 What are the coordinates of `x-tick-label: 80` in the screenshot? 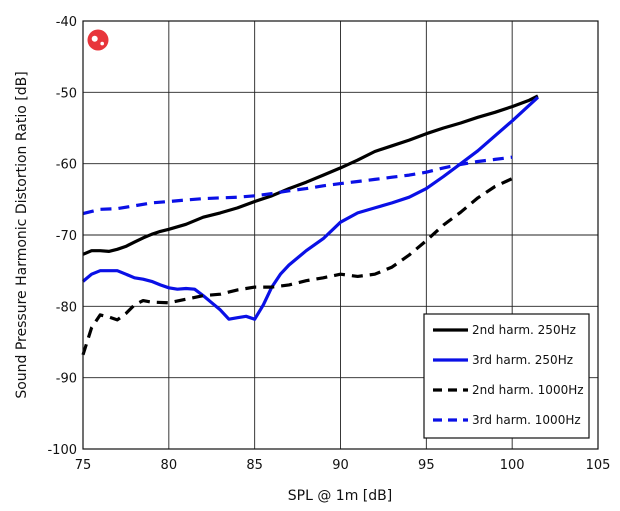 It's located at (169, 465).